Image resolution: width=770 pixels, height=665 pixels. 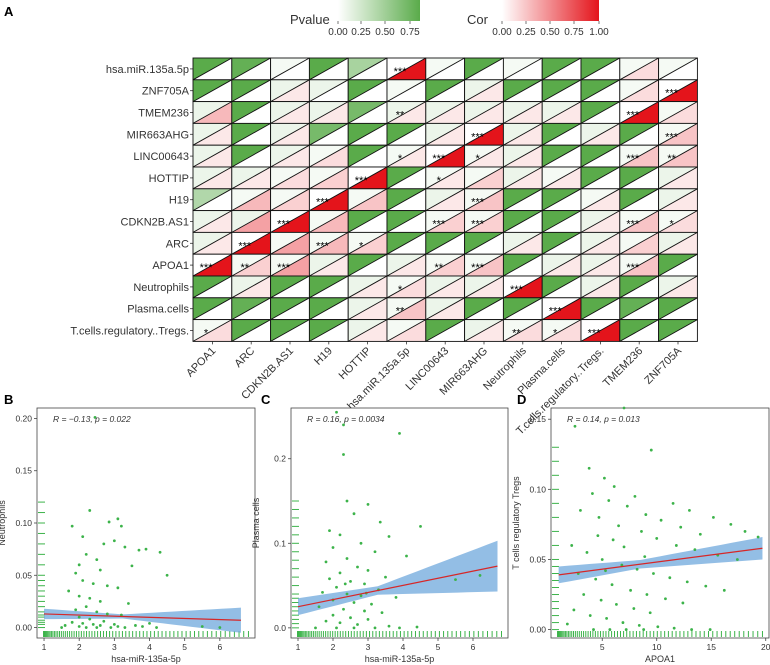 What do you see at coordinates (206, 334) in the screenshot?
I see `heatmap-significance-stars: *` at bounding box center [206, 334].